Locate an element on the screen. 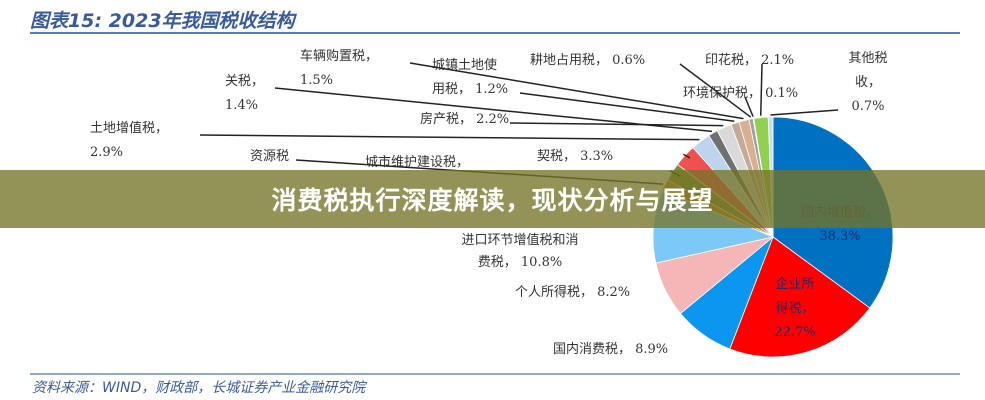 This screenshot has height=400, width=985. slice-label: 国内消费税， 8.9% is located at coordinates (610, 349).